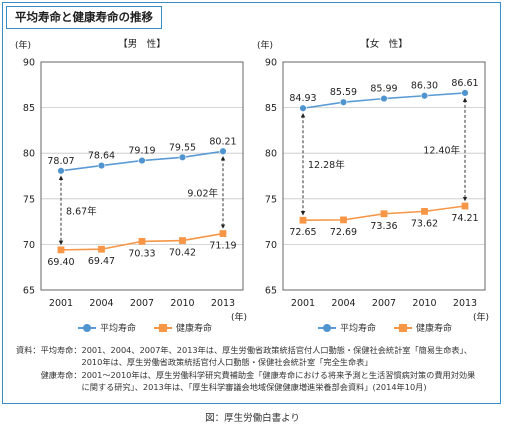 Image resolution: width=505 pixels, height=430 pixels. What do you see at coordinates (302, 98) in the screenshot?
I see `data-label: 84.93` at bounding box center [302, 98].